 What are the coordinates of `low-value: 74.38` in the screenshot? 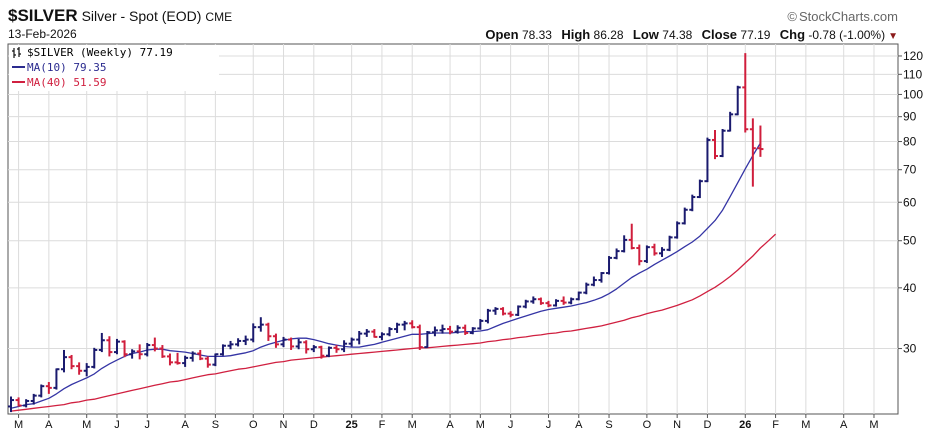 It's located at (677, 35).